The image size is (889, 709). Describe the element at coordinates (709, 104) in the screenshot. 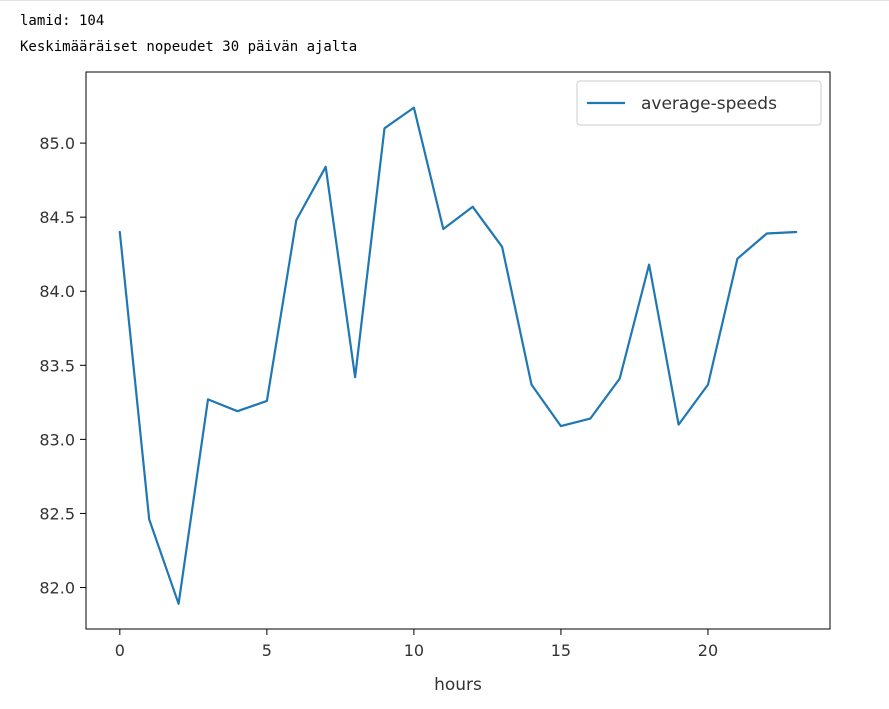

I see `legend-label: average-speeds` at that location.